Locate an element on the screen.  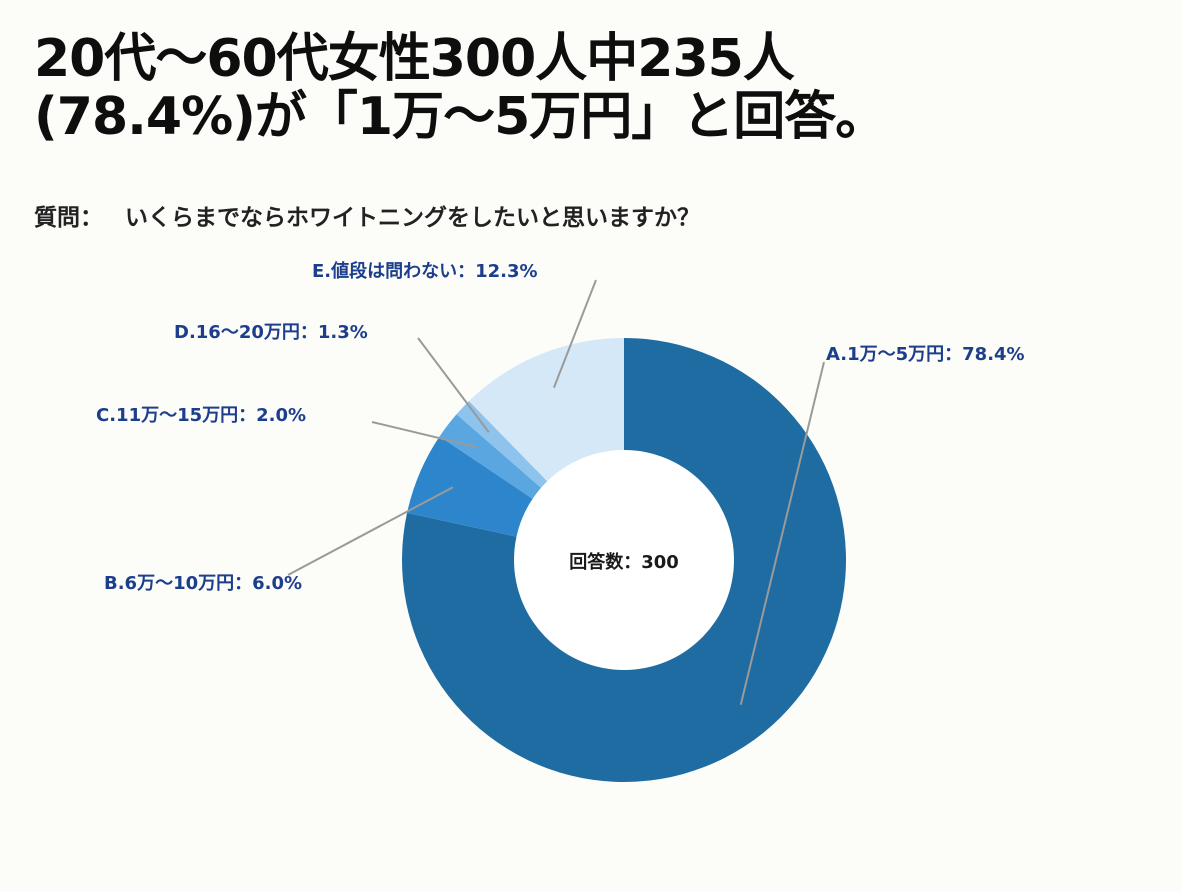
slice-label-a: A.1万〜5万円：78.4% is located at coordinates (925, 354).